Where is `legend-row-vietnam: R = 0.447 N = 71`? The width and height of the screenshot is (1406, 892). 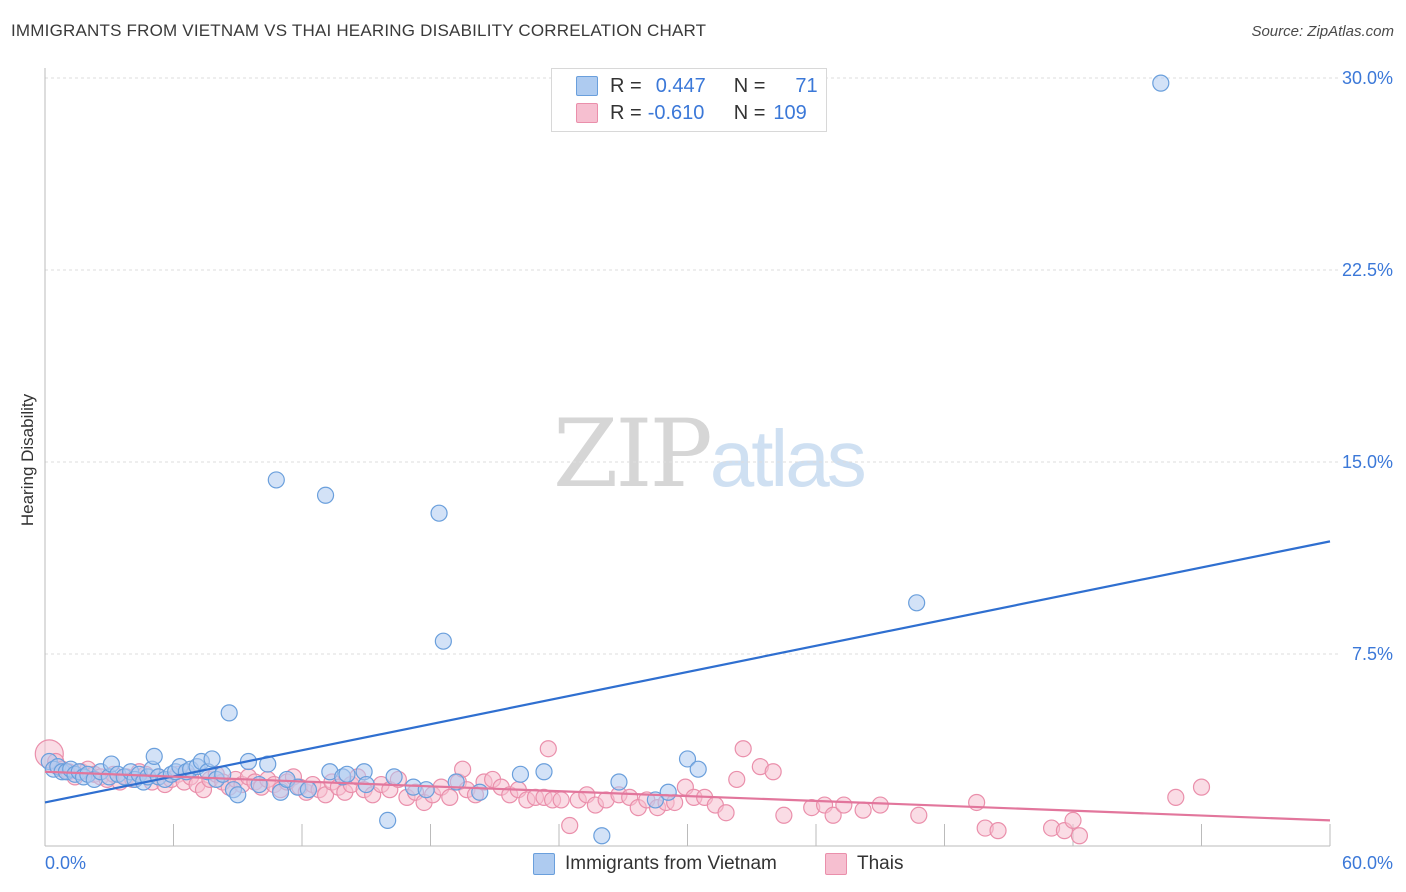
legend-row-vietnam: R = 0.447 N = 71 is located at coordinates (697, 86).